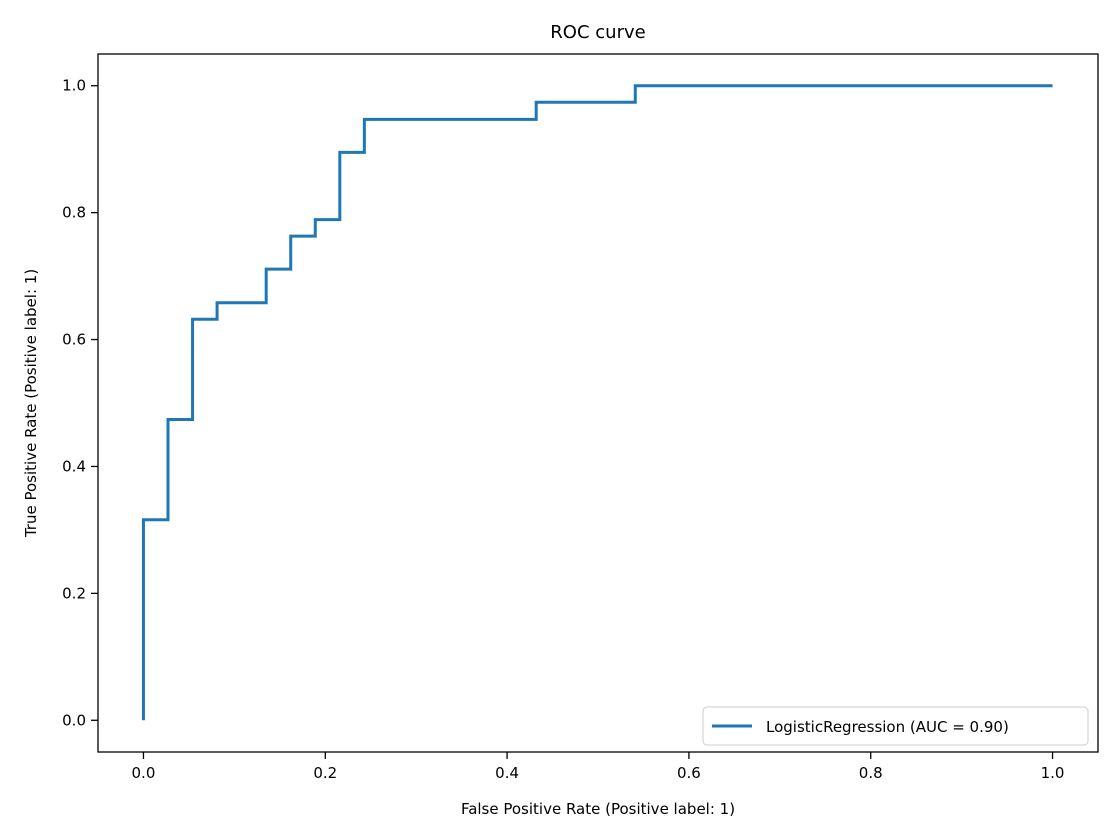 The height and width of the screenshot is (840, 1120). I want to click on y-axis-title: True Positive Rate (Positive label: 1), so click(31, 403).